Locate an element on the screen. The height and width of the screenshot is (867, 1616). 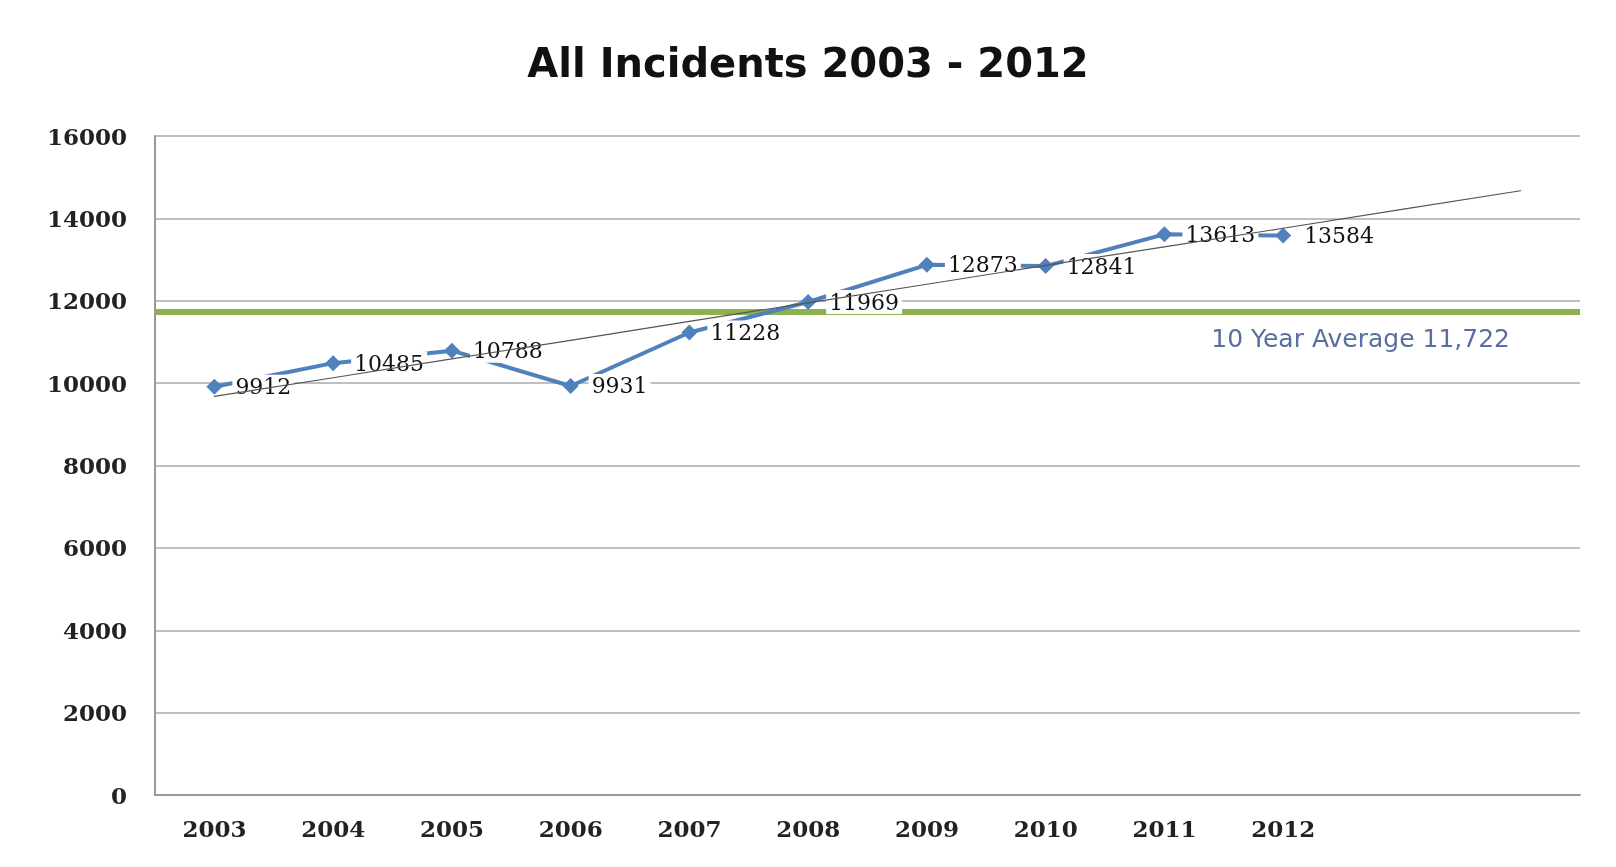
data-label: 12873 is located at coordinates (982, 265).